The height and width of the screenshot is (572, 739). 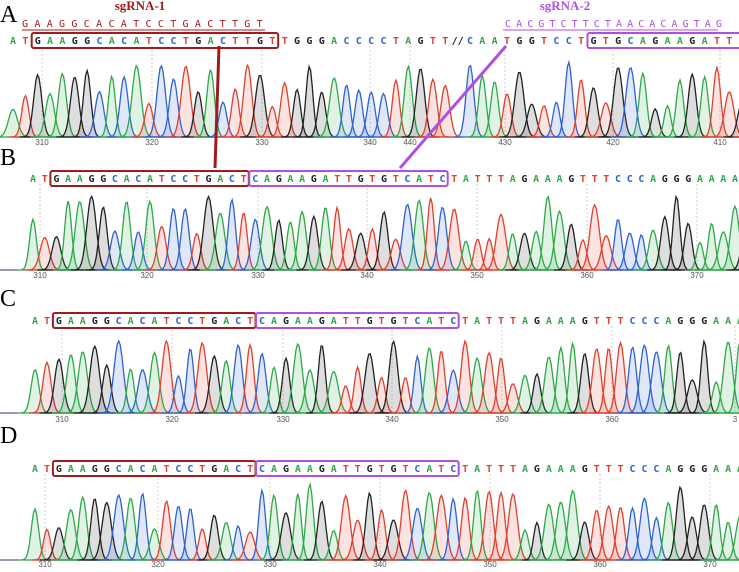 I want to click on axis-label: 410, so click(x=720, y=142).